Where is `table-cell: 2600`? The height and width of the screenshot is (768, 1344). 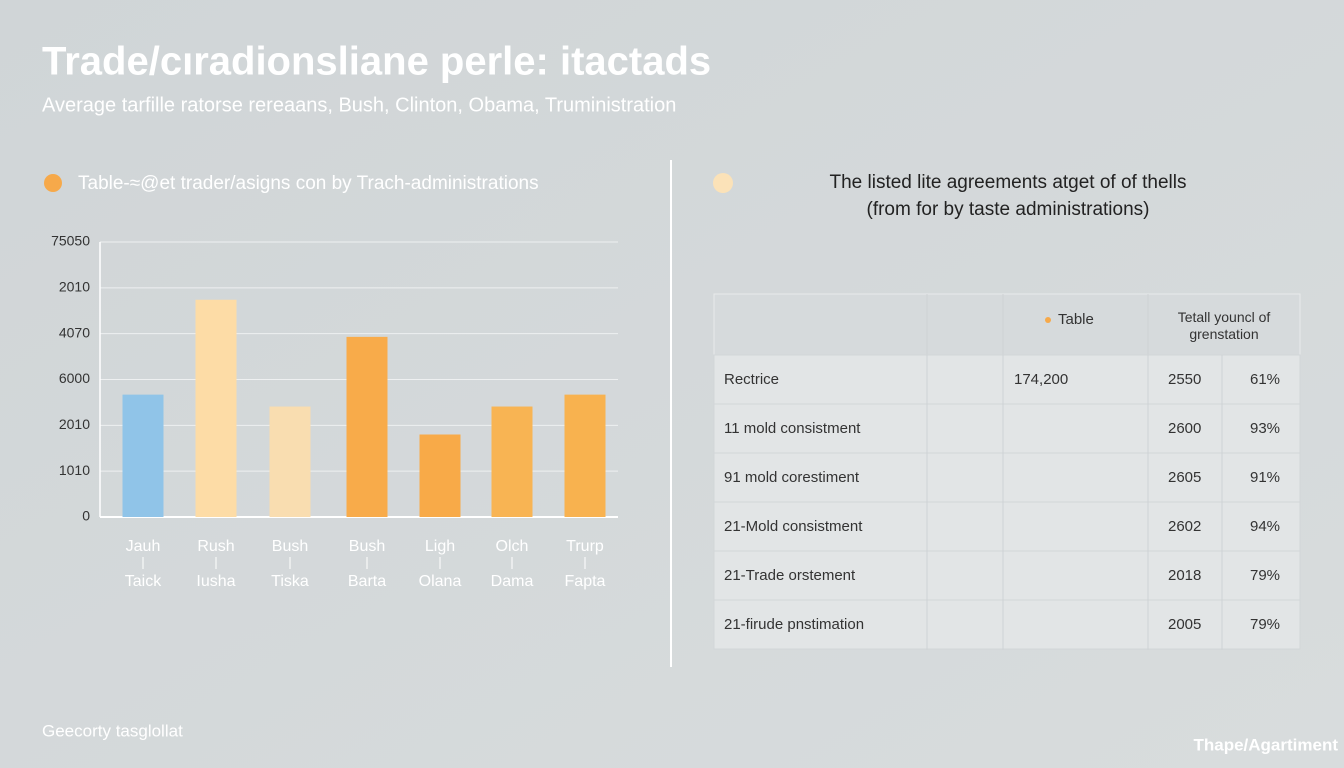
table-cell: 2600 is located at coordinates (1184, 428).